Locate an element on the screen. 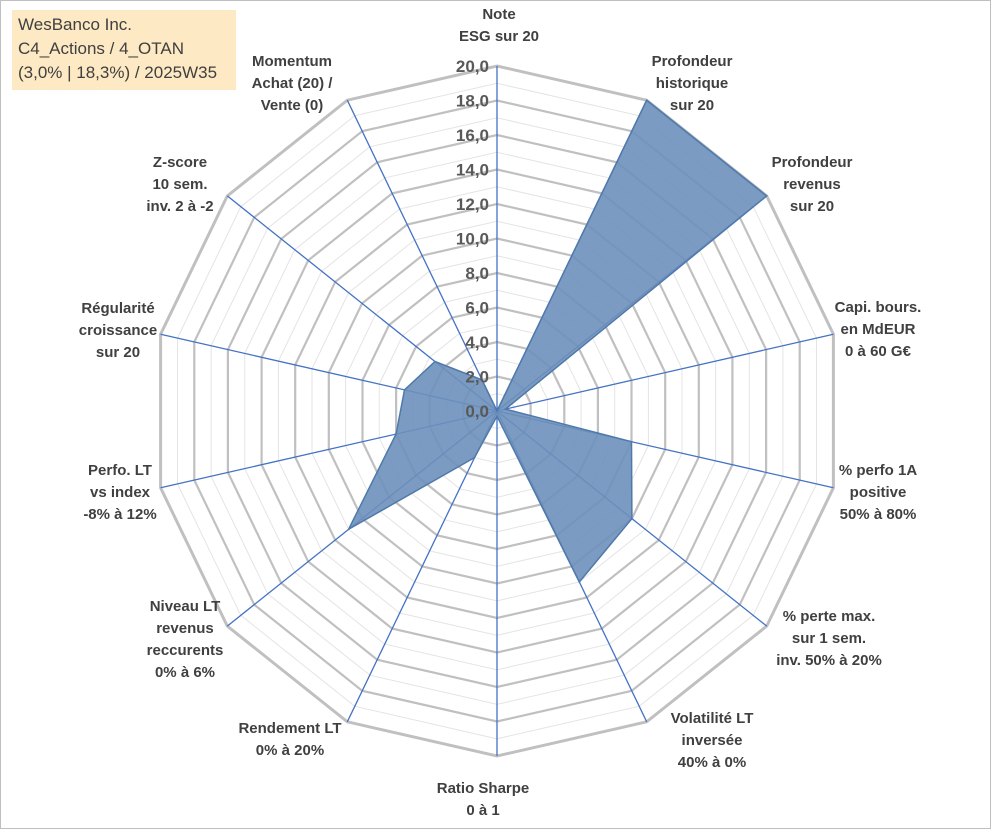 The width and height of the screenshot is (991, 829). title-category: C4_Actions / 4_OTAN is located at coordinates (101, 48).